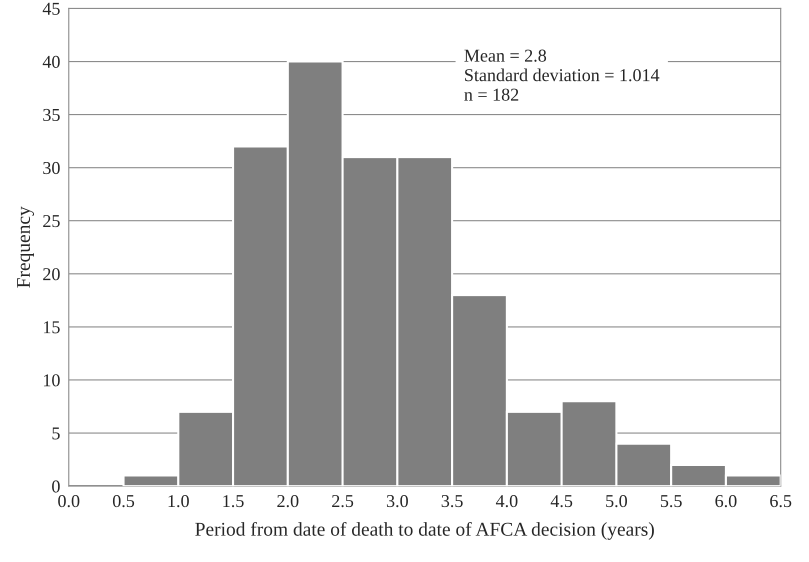  I want to click on annotation: n = 182, so click(491, 94).